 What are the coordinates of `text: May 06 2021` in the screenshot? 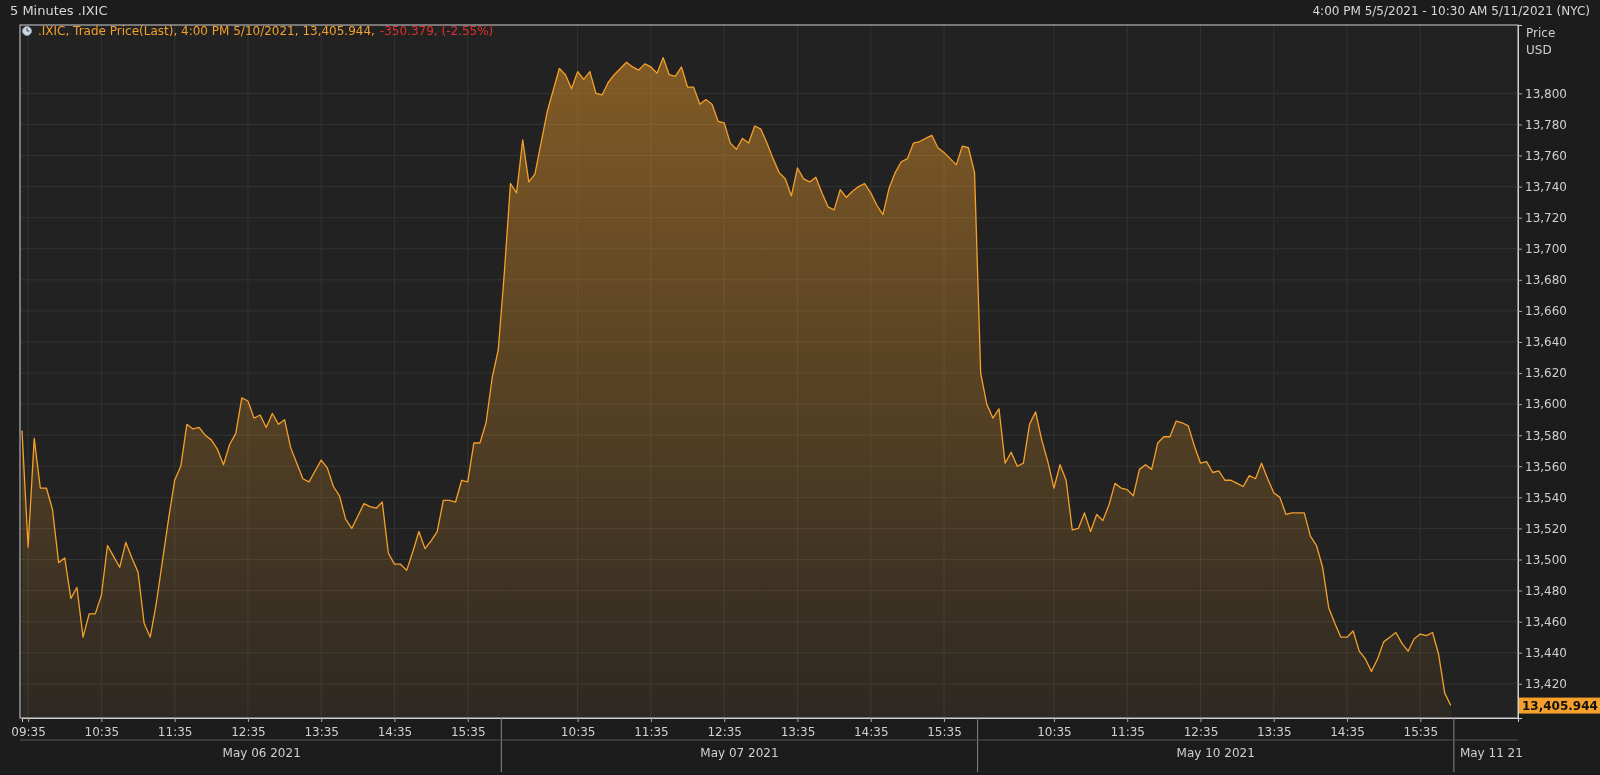 It's located at (261, 753).